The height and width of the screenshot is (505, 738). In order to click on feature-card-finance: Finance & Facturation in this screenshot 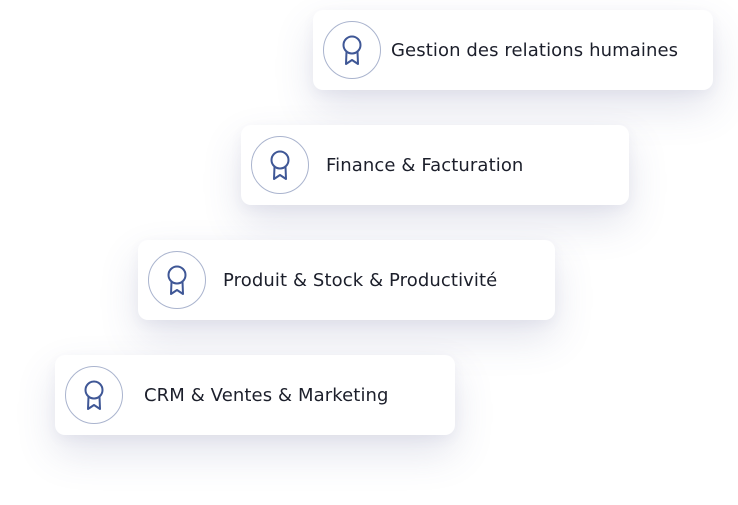, I will do `click(435, 165)`.